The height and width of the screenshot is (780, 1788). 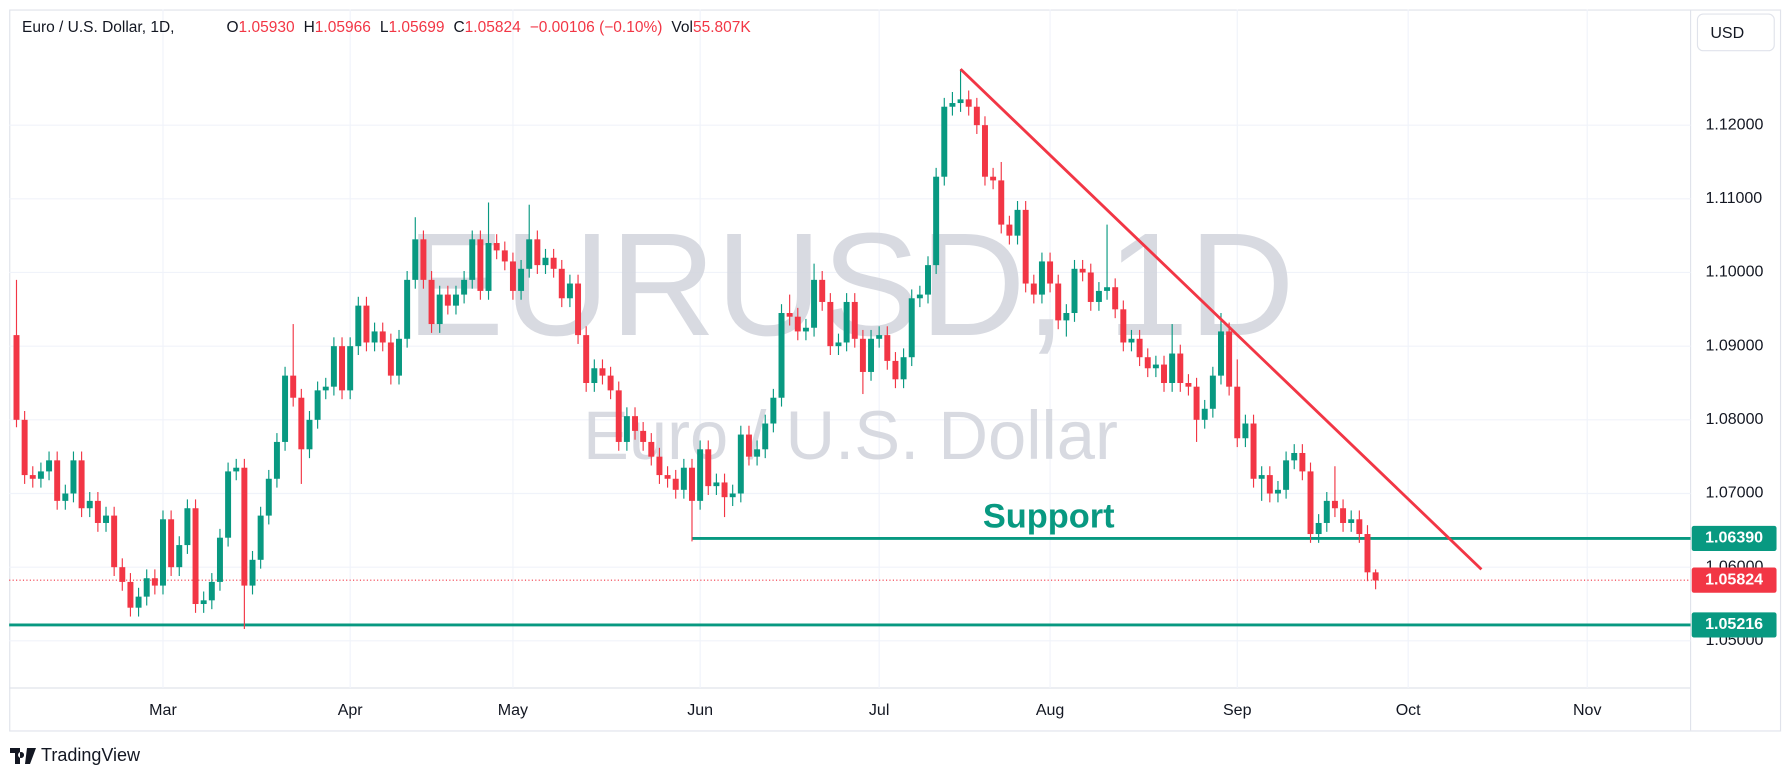 I want to click on y-tick-label: 1.11000, so click(x=1733, y=198).